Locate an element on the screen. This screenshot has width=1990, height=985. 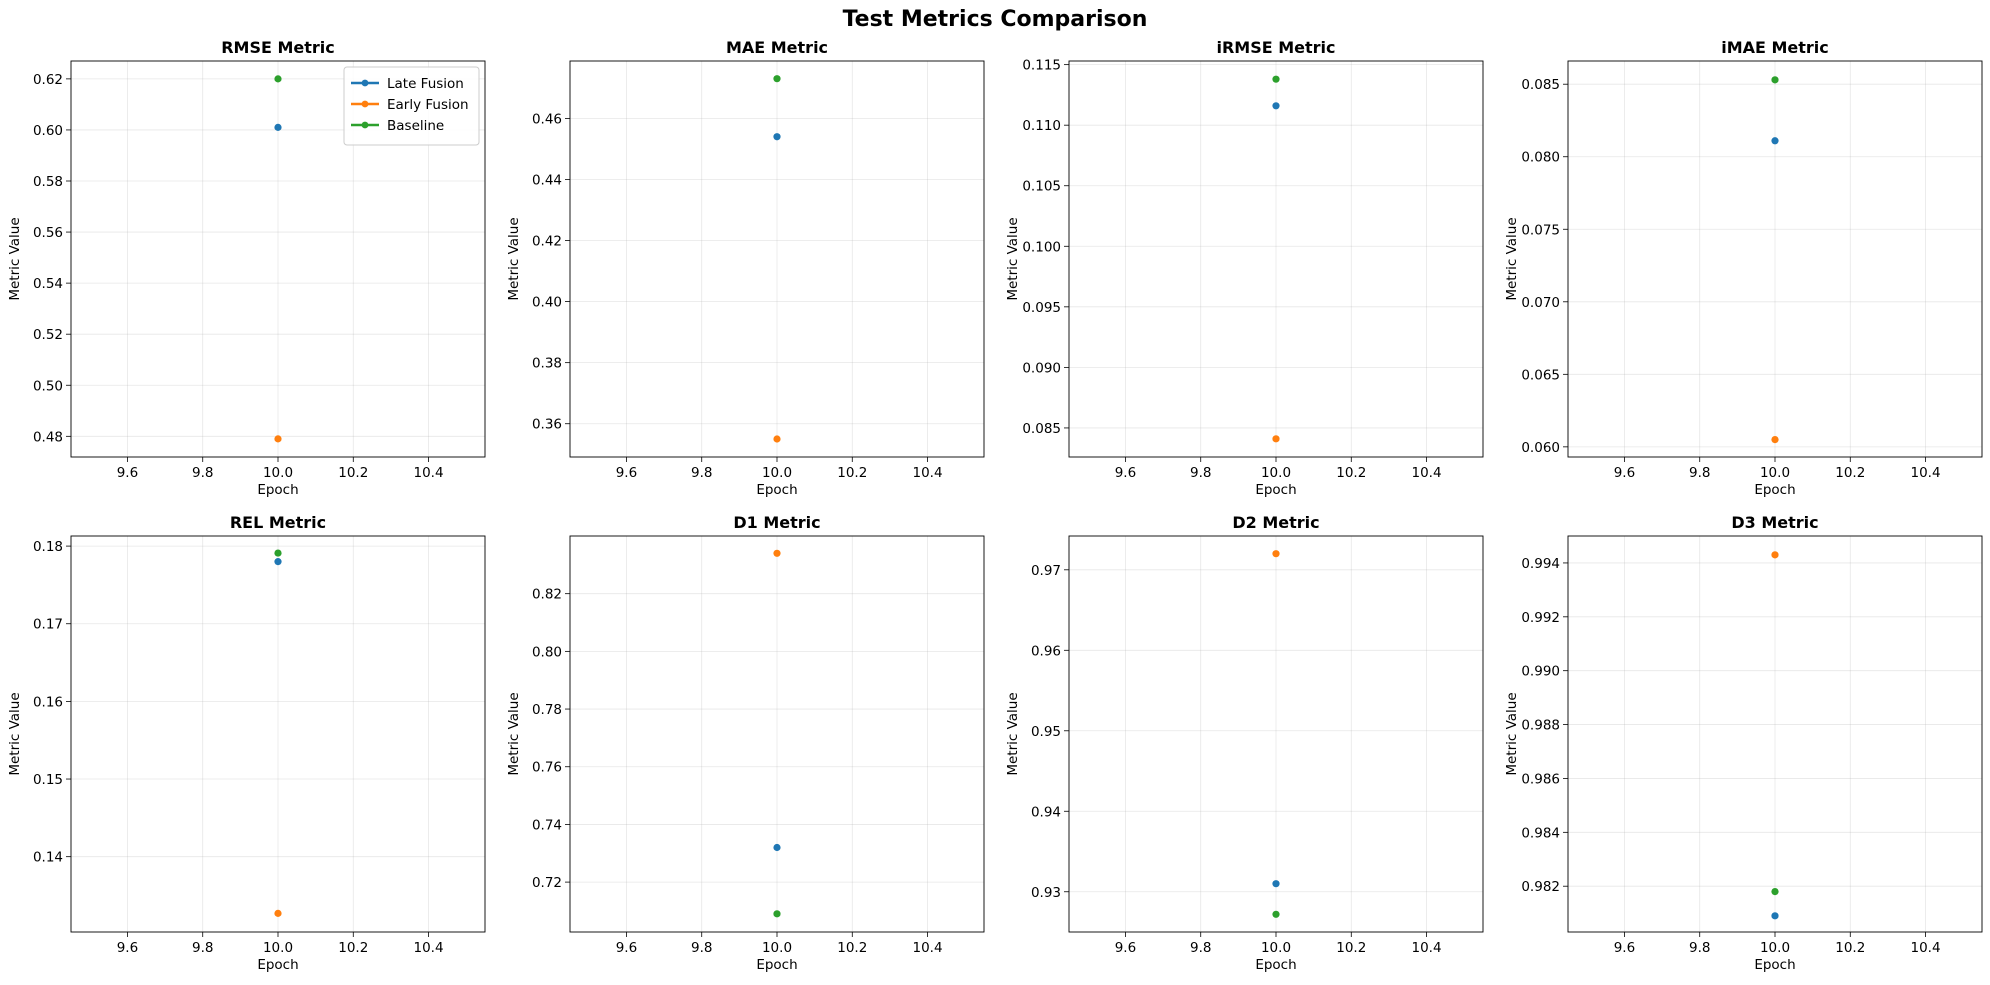
irmse-metric-y-tick-label: 0.115 is located at coordinates (1041, 66).